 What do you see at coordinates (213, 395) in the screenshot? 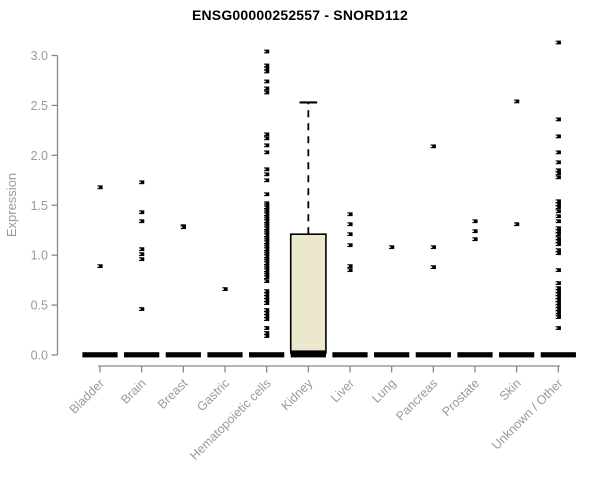
I see `x-tick-label: Gastric` at bounding box center [213, 395].